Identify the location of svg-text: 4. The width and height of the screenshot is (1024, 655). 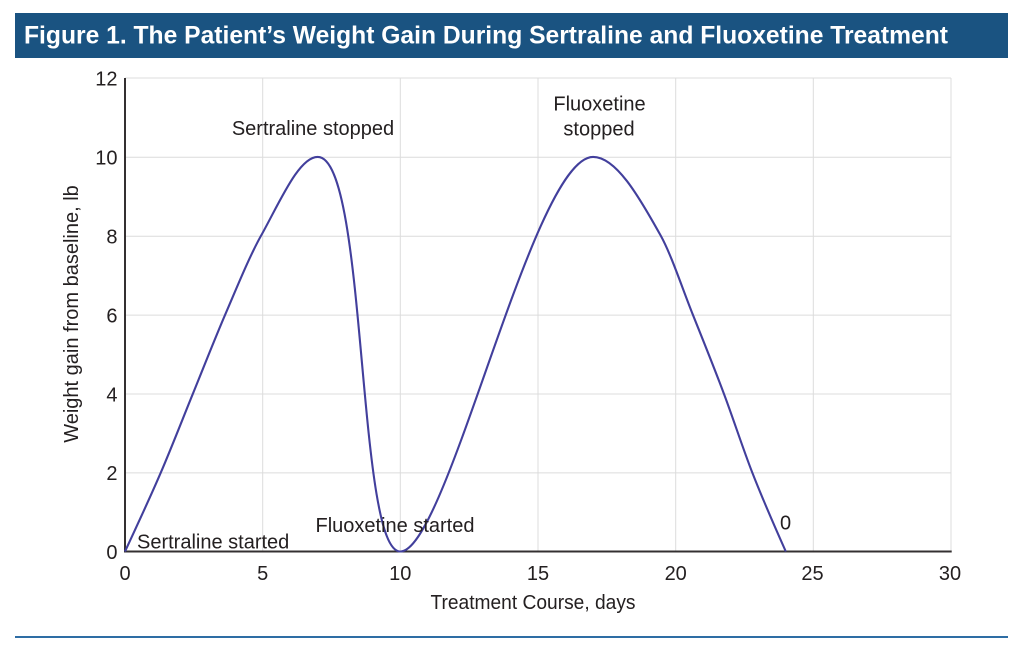
(111, 395).